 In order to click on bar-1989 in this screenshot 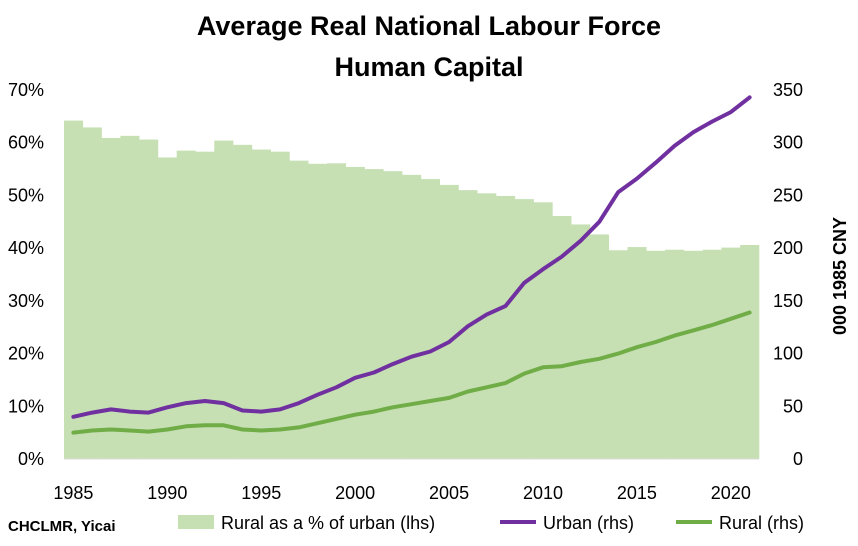, I will do `click(149, 299)`.